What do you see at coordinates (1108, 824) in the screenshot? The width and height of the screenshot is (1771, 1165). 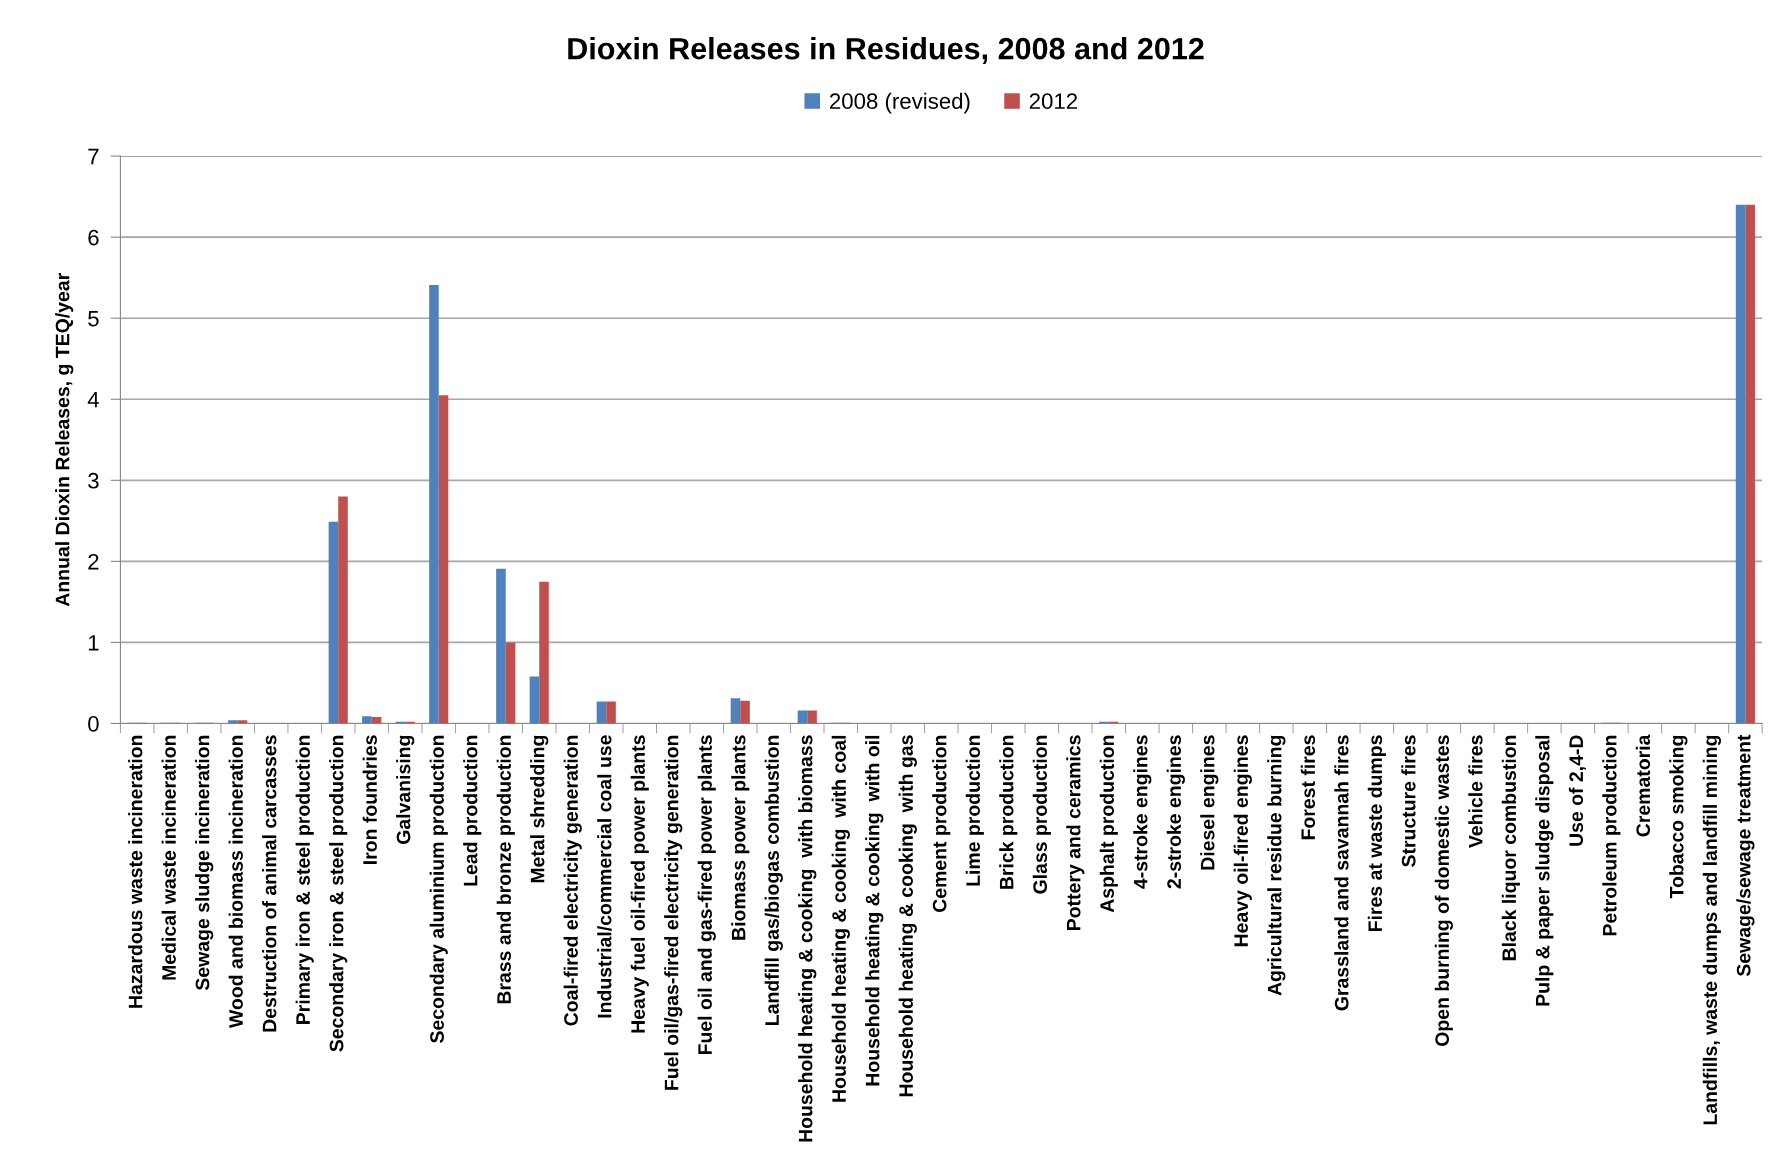 I see `x-tick-label: Asphalt production` at bounding box center [1108, 824].